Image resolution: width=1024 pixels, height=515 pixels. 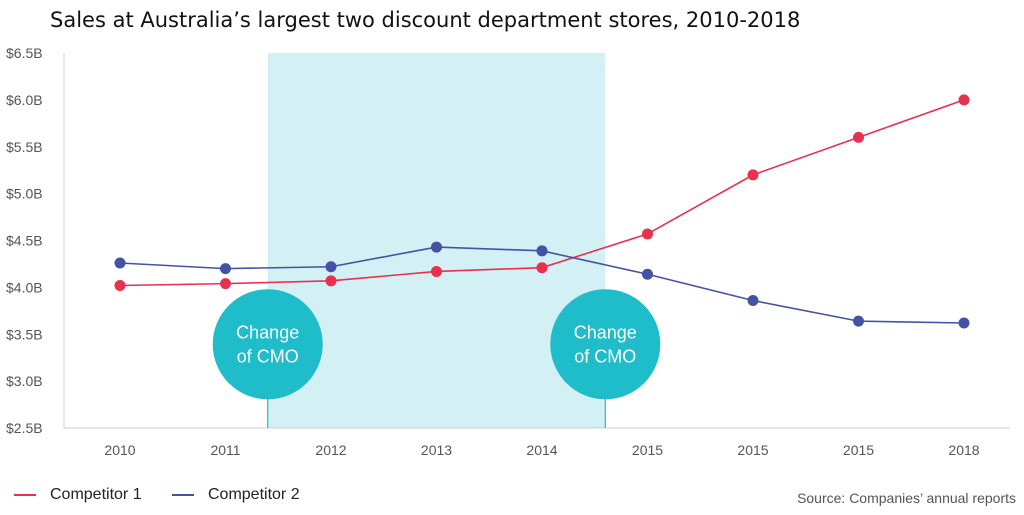 What do you see at coordinates (24, 287) in the screenshot?
I see `y-tick-label: $4.0B` at bounding box center [24, 287].